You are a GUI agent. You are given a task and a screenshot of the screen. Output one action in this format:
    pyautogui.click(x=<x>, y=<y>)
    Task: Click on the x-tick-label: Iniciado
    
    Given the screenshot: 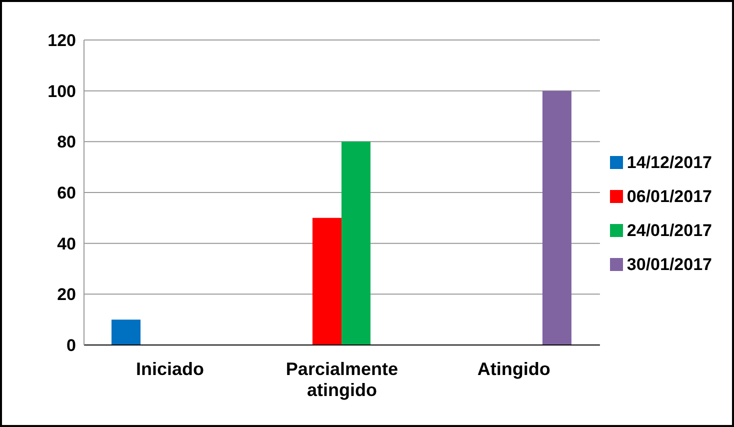 What is the action you would take?
    pyautogui.click(x=170, y=369)
    